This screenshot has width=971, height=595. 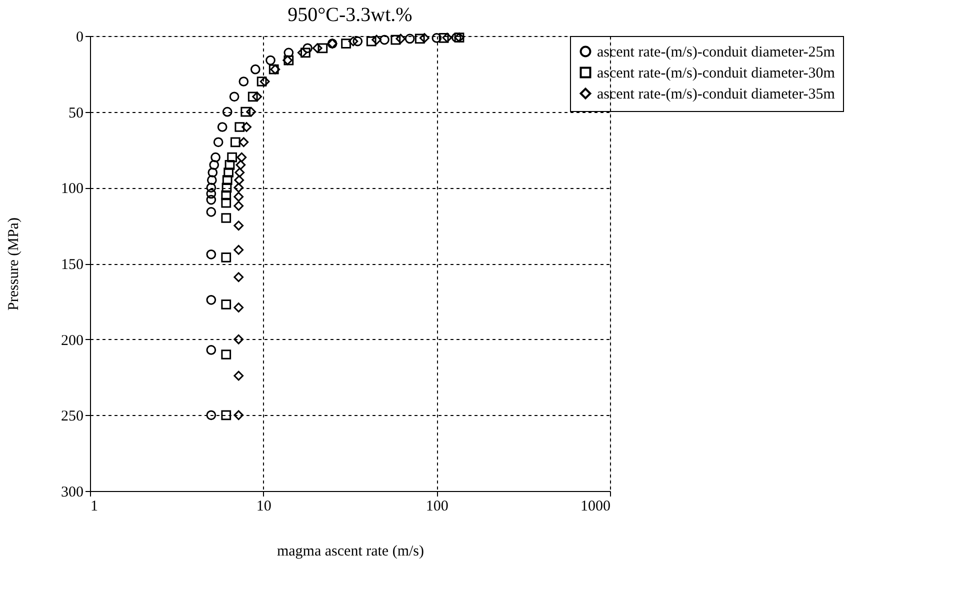 What do you see at coordinates (80, 38) in the screenshot?
I see `y-tick-label: 0` at bounding box center [80, 38].